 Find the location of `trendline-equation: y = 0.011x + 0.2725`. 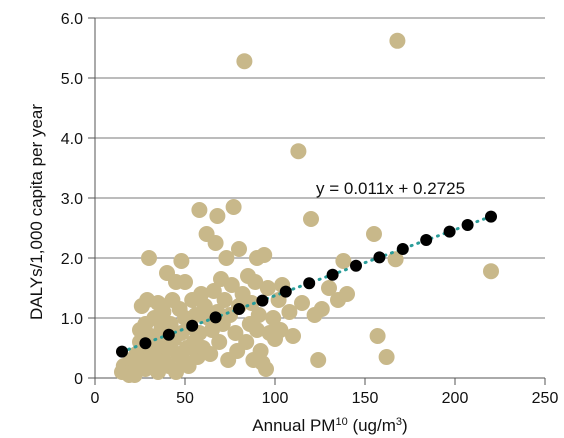

trendline-equation: y = 0.011x + 0.2725 is located at coordinates (390, 188).